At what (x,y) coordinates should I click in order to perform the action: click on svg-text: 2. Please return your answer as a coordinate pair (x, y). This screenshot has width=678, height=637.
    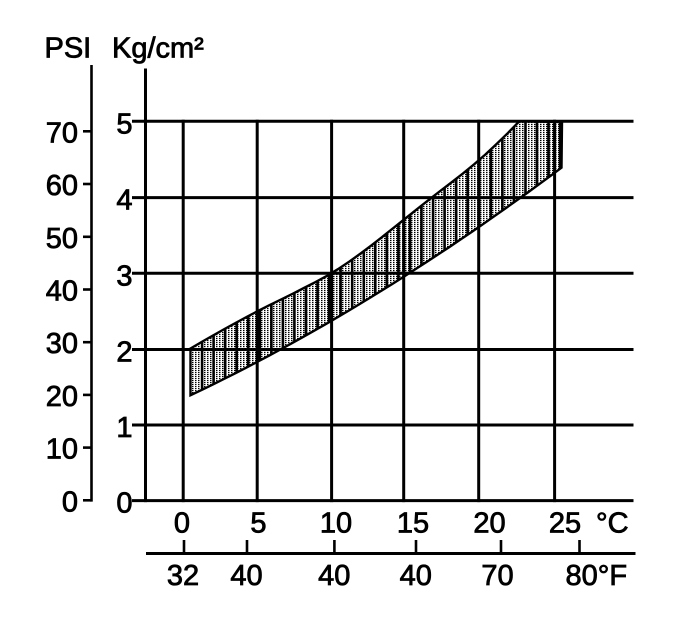
    Looking at the image, I should click on (124, 353).